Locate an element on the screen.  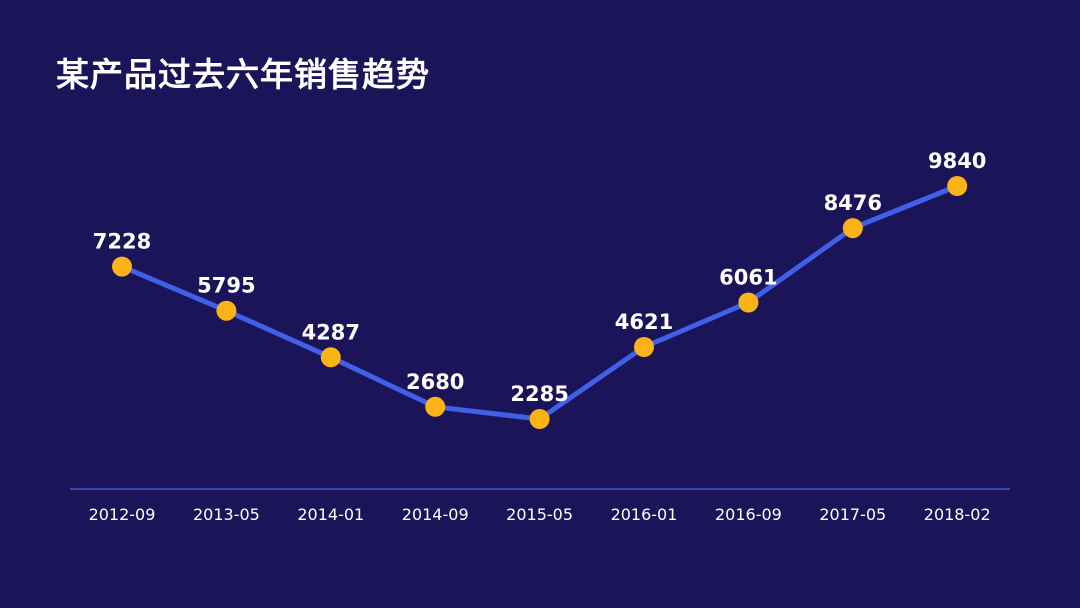
data-label-2016-09: 6061 is located at coordinates (748, 278).